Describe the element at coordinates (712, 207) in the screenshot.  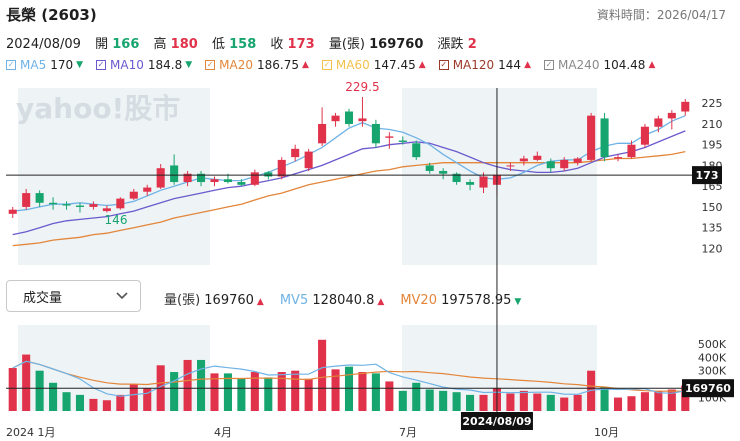
I see `price-tick-label: 150` at that location.